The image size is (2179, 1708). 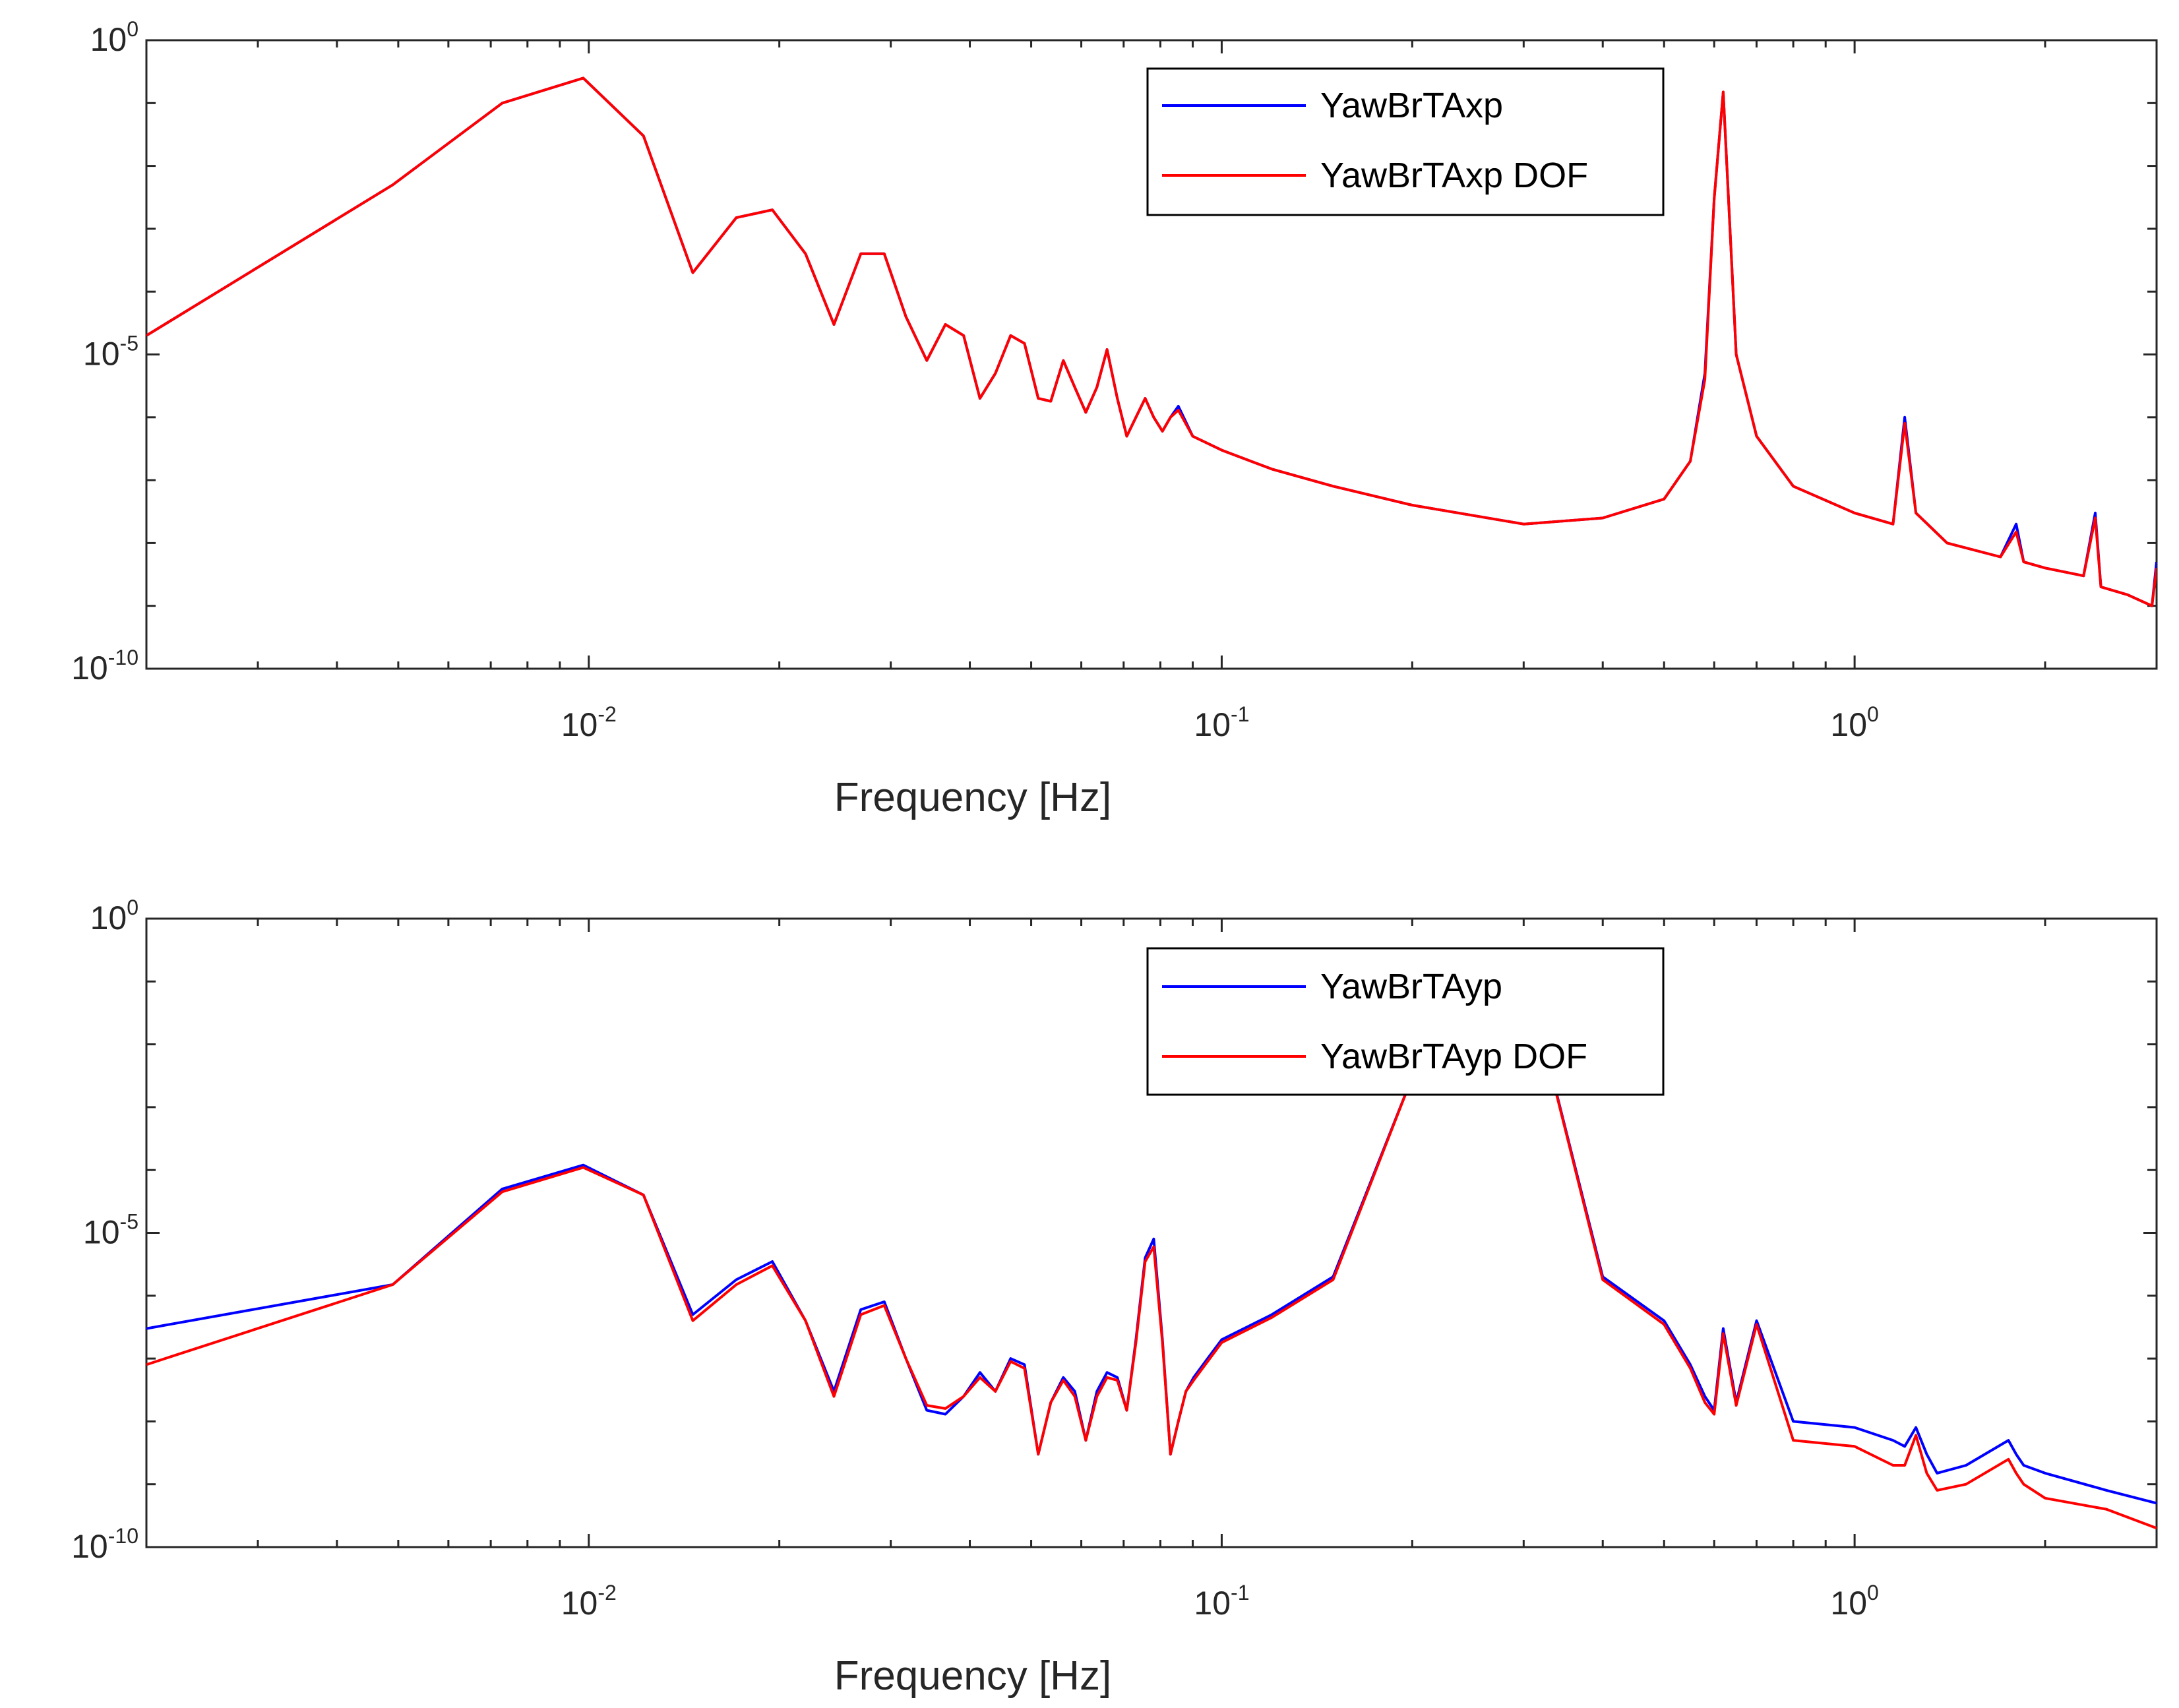 I want to click on top-y-tick-label: 10⁻⁵, so click(x=110, y=352).